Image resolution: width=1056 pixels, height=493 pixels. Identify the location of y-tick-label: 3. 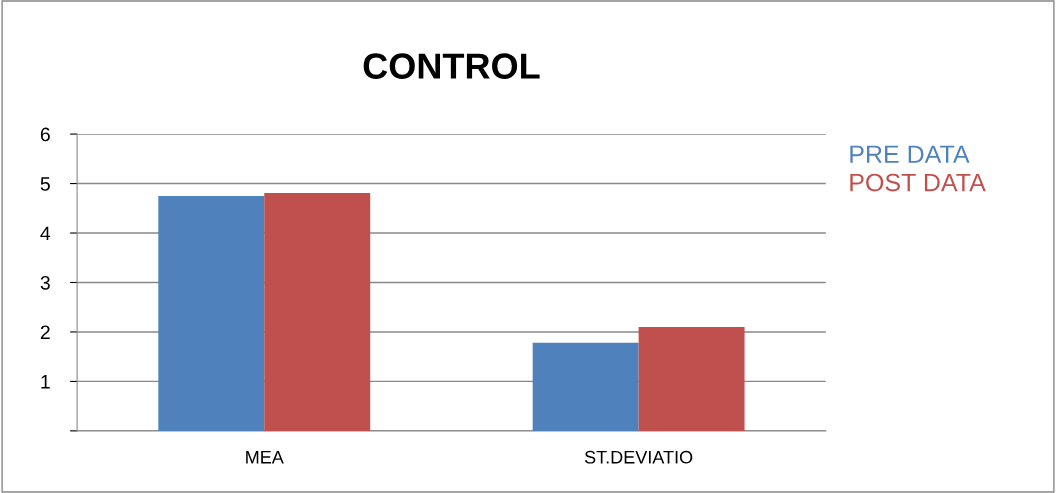
(45, 282).